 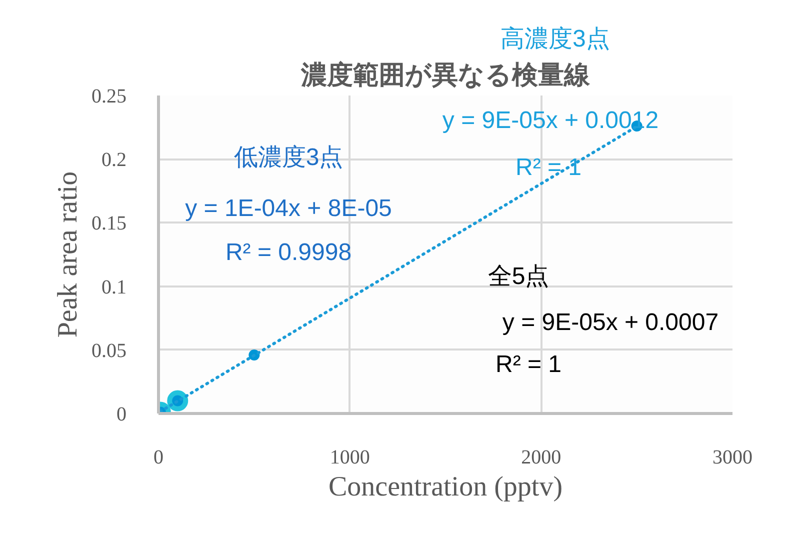 I want to click on x-tick-label: 2000, so click(x=541, y=457).